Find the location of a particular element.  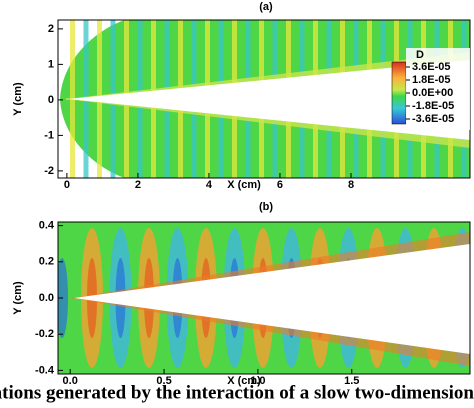

colorbar-label: 0.0E+00 is located at coordinates (432, 93).